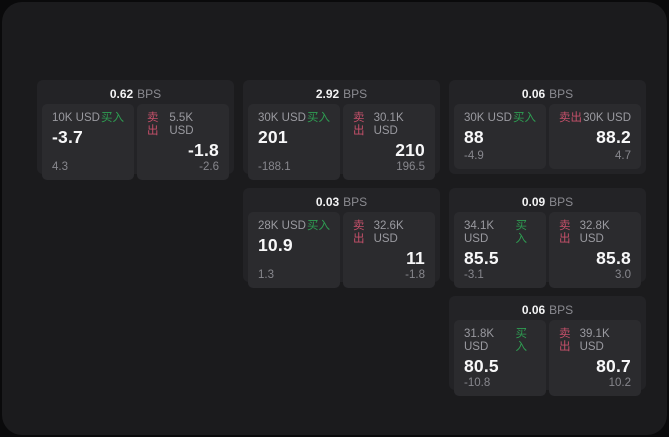 This screenshot has height=437, width=669. What do you see at coordinates (294, 250) in the screenshot?
I see `buy-quote-panel: 28K USD 买入 10.9 1.3` at bounding box center [294, 250].